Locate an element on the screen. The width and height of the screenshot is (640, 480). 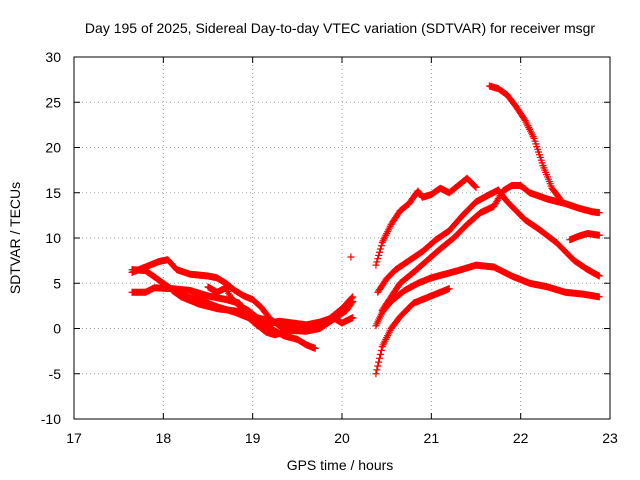
y-axis-label: SDTVAR / TECUs is located at coordinates (15, 238).